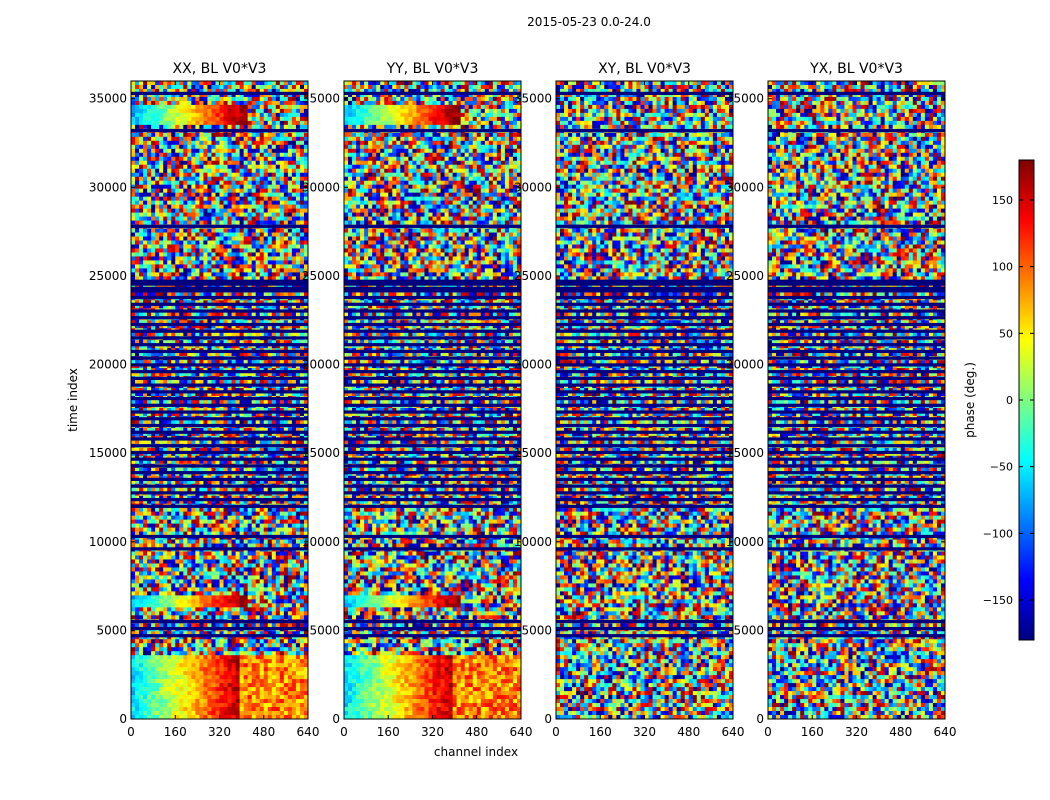 The width and height of the screenshot is (1050, 800). What do you see at coordinates (644, 69) in the screenshot?
I see `panel-title: XY, BL V0*V3` at bounding box center [644, 69].